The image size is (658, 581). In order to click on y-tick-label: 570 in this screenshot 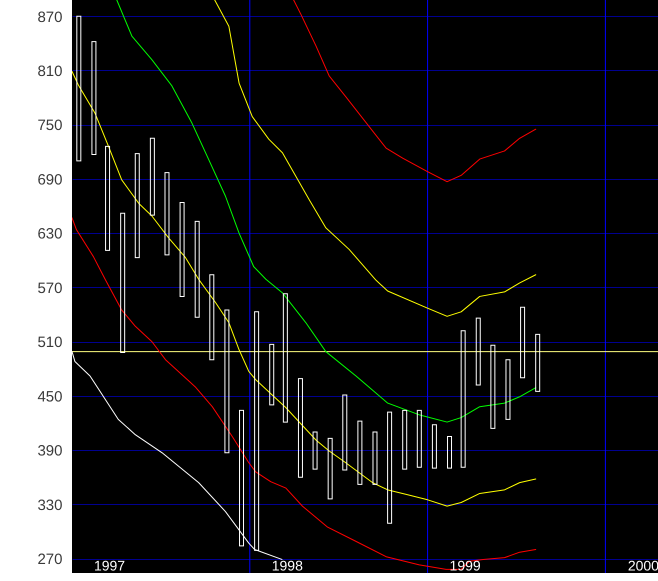, I will do `click(49, 288)`.